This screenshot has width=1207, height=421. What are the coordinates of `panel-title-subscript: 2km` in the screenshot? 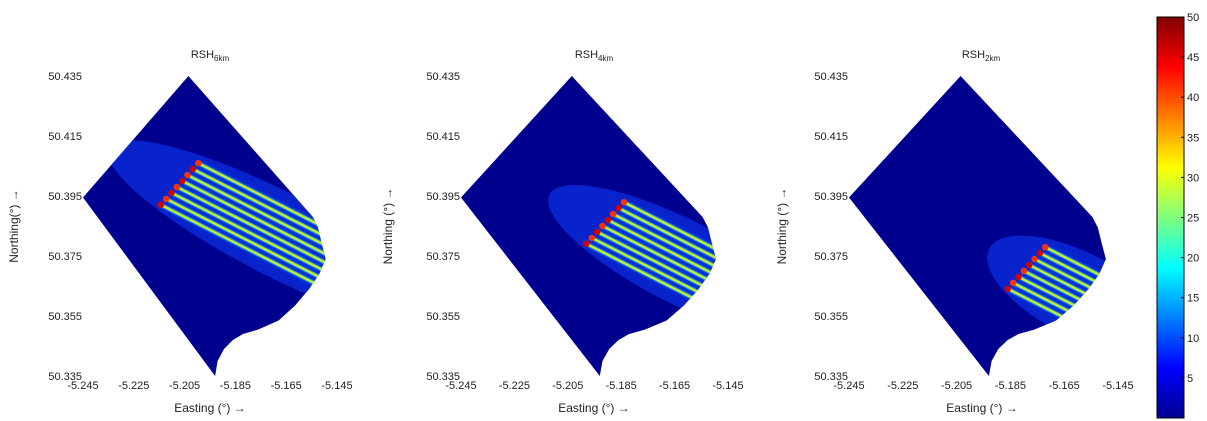 It's located at (992, 58).